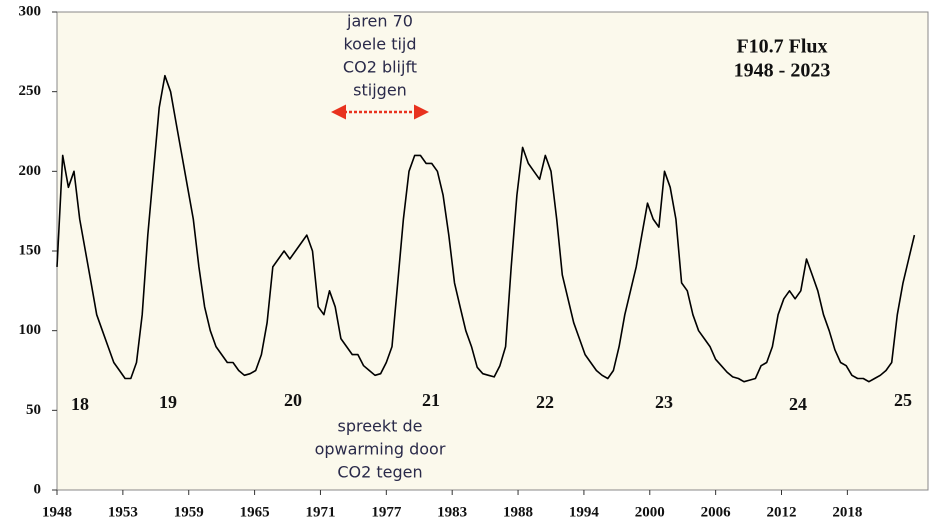  I want to click on chart-title: F10.7 Flux, so click(781, 47).